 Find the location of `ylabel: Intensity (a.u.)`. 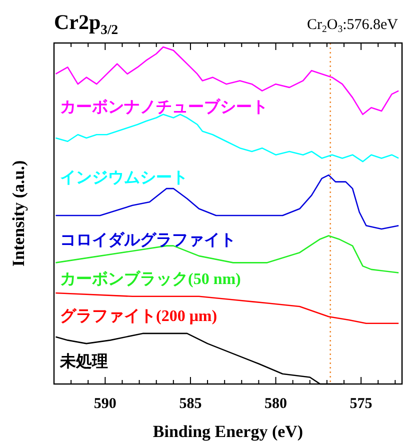

ylabel: Intensity (a.u.) is located at coordinates (18, 213).